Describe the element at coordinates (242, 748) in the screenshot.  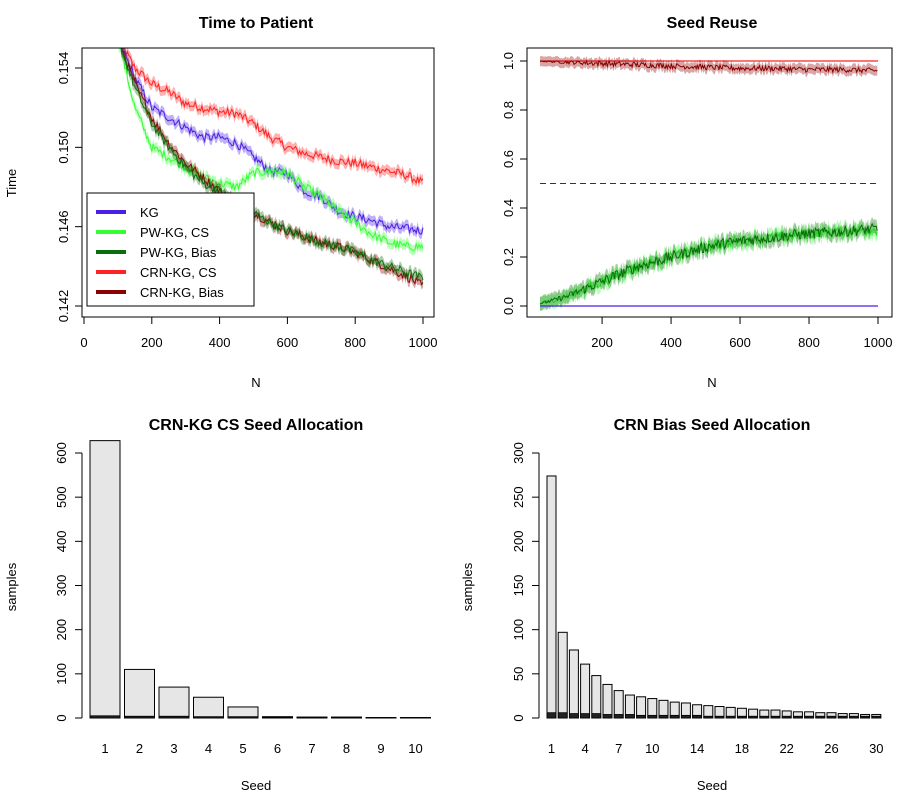
I see `x-tick-label: 5` at that location.